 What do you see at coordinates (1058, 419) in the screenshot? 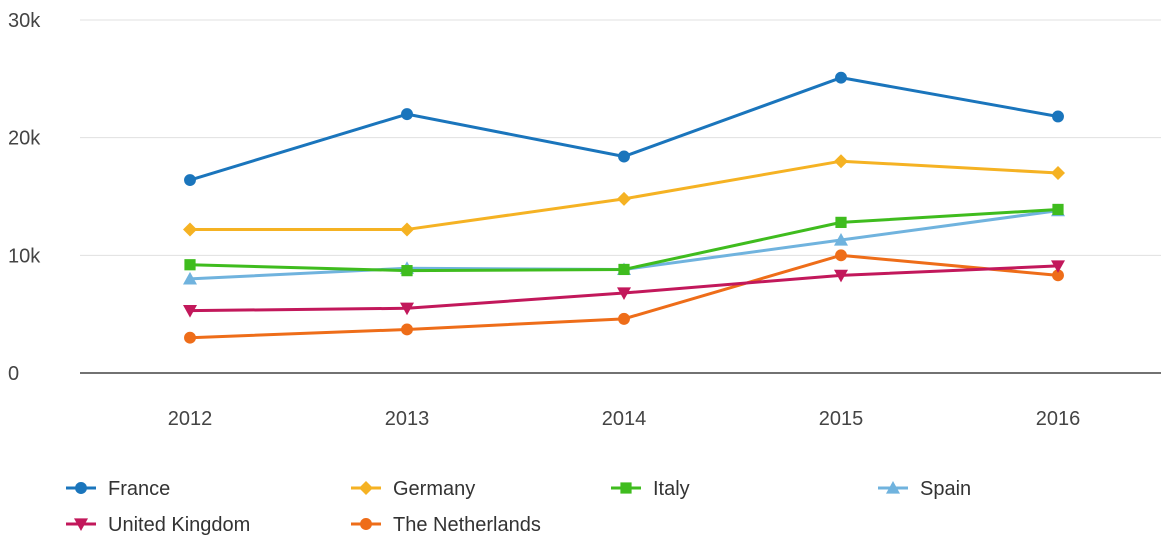
I see `x-tick-label: 2016` at bounding box center [1058, 419].